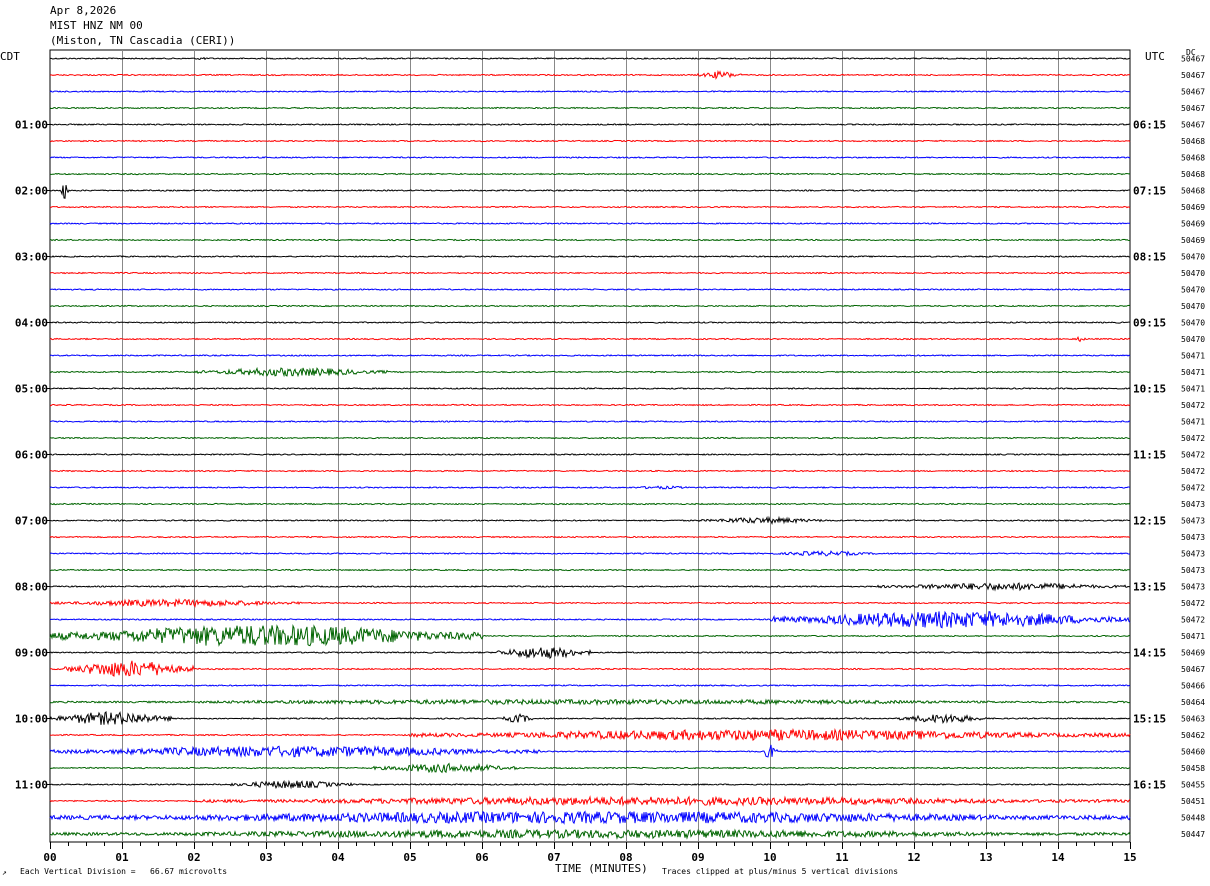 Image resolution: width=1210 pixels, height=886 pixels. I want to click on right-time-label: 06:15, so click(1149, 125).